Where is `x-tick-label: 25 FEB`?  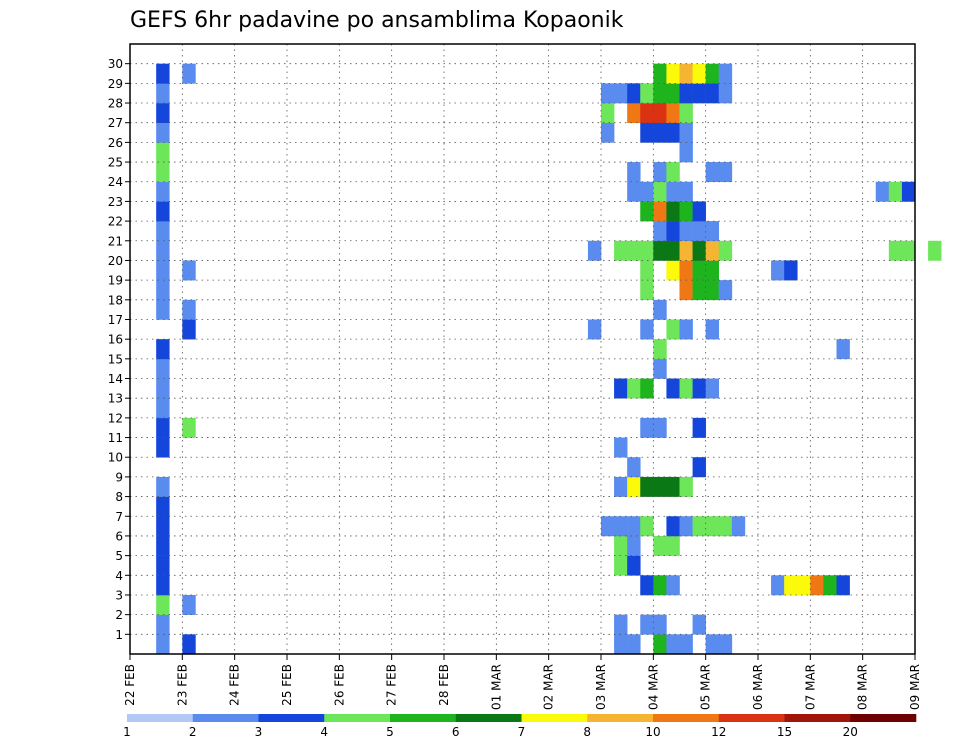
x-tick-label: 25 FEB is located at coordinates (287, 685).